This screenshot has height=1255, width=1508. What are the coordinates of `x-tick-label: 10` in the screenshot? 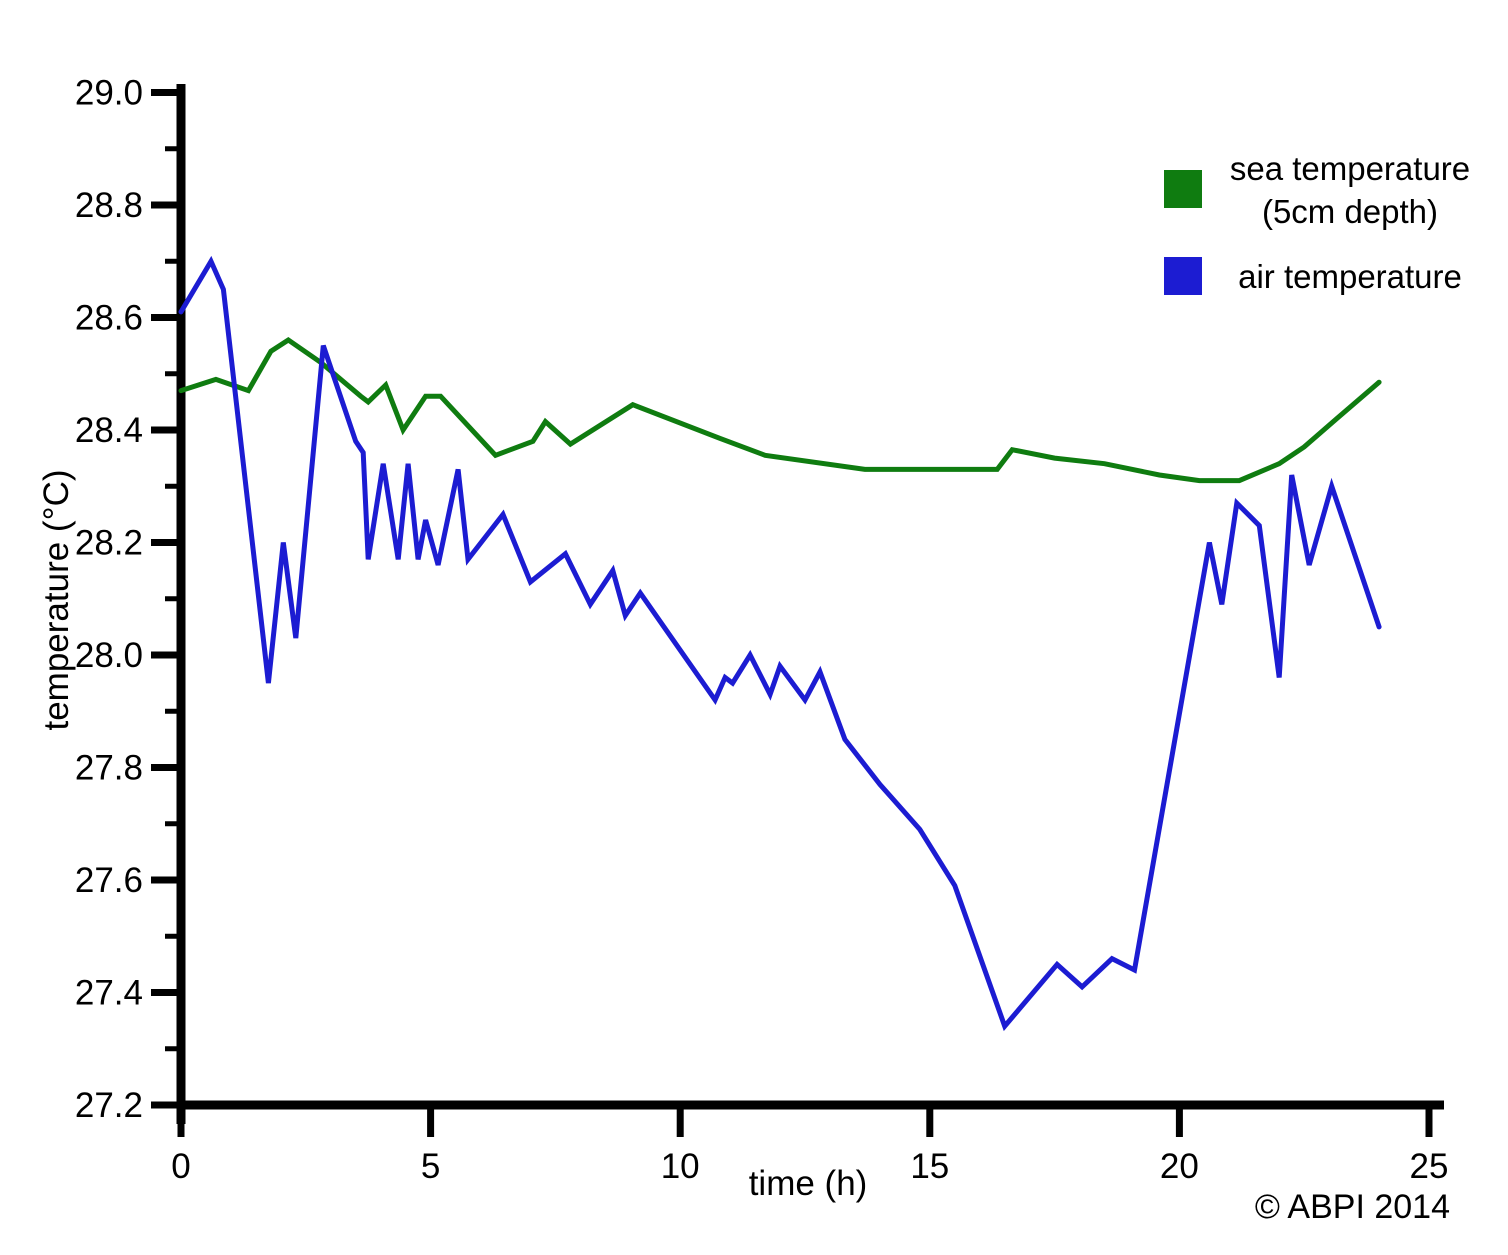 It's located at (680, 1166).